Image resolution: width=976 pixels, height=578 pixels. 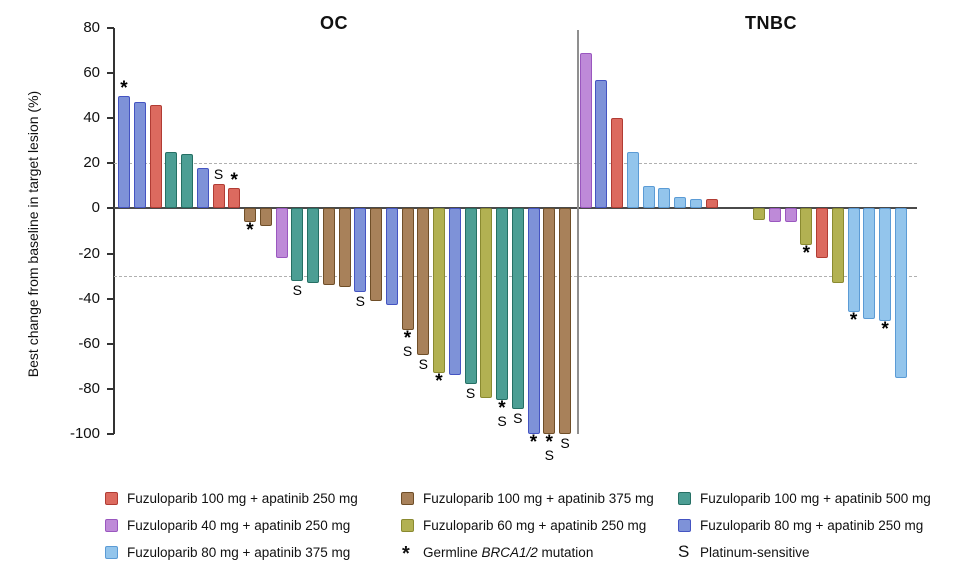 What do you see at coordinates (253, 525) in the screenshot?
I see `legend-item-purple: Fuzuloparib 40 mg + apatinib 250 mg` at bounding box center [253, 525].